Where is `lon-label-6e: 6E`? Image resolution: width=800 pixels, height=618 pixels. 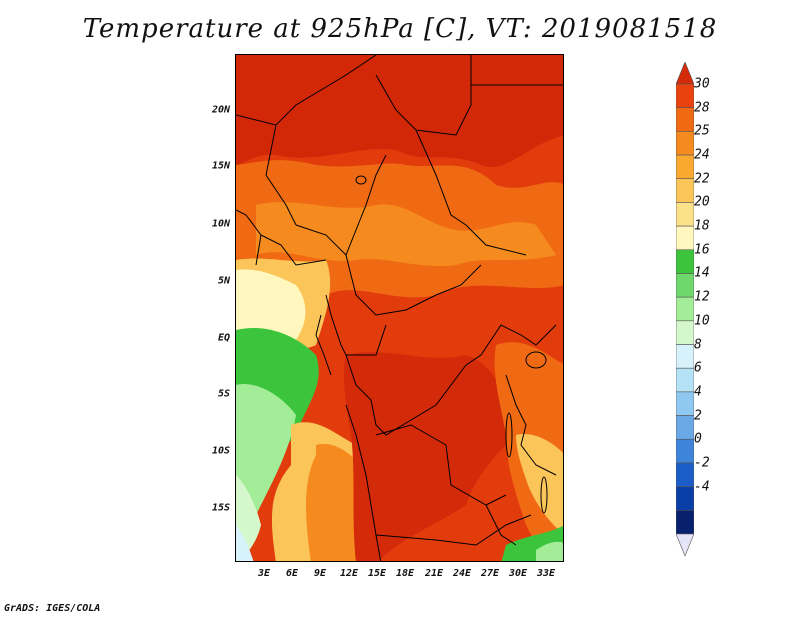 lon-label-6e: 6E is located at coordinates (292, 573).